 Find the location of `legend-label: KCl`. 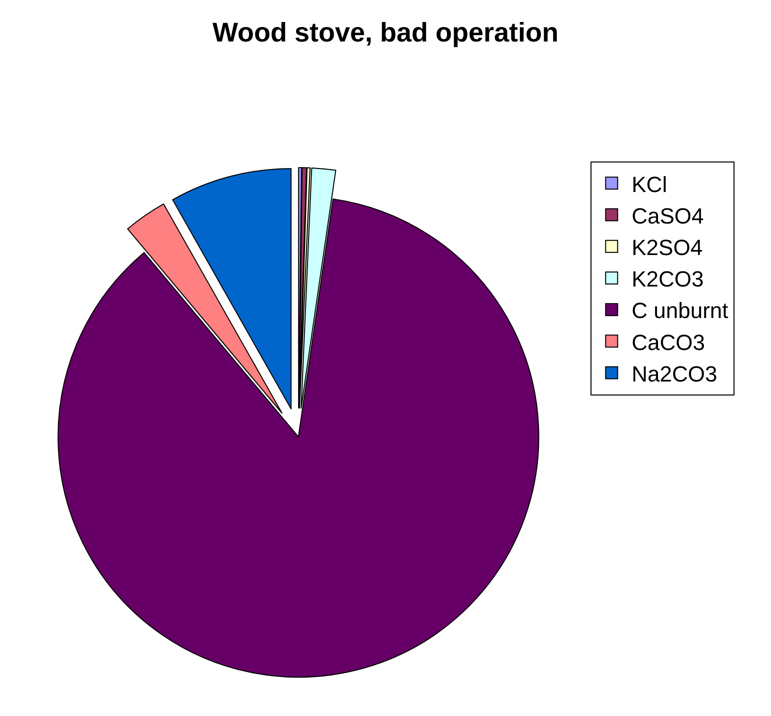

legend-label: KCl is located at coordinates (650, 184).